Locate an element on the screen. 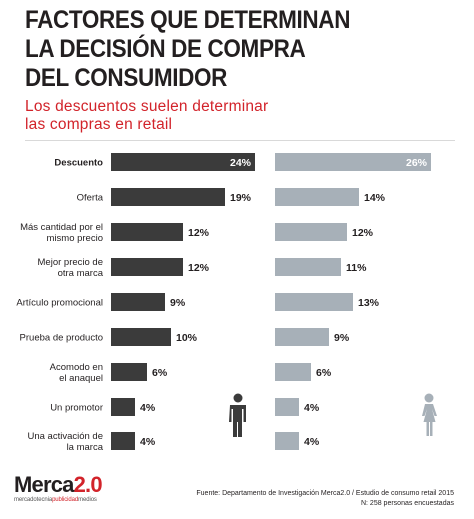 The image size is (474, 519). category-label: Acomodo en el anaquel is located at coordinates (76, 373).